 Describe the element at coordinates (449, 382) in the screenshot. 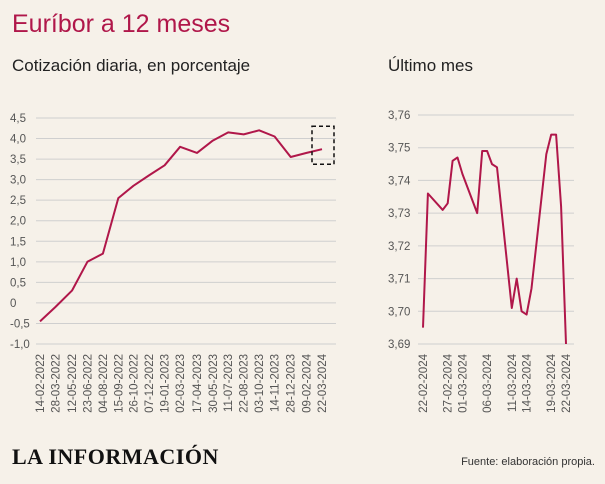

I see `x-tick-label: 27-02-2024` at that location.